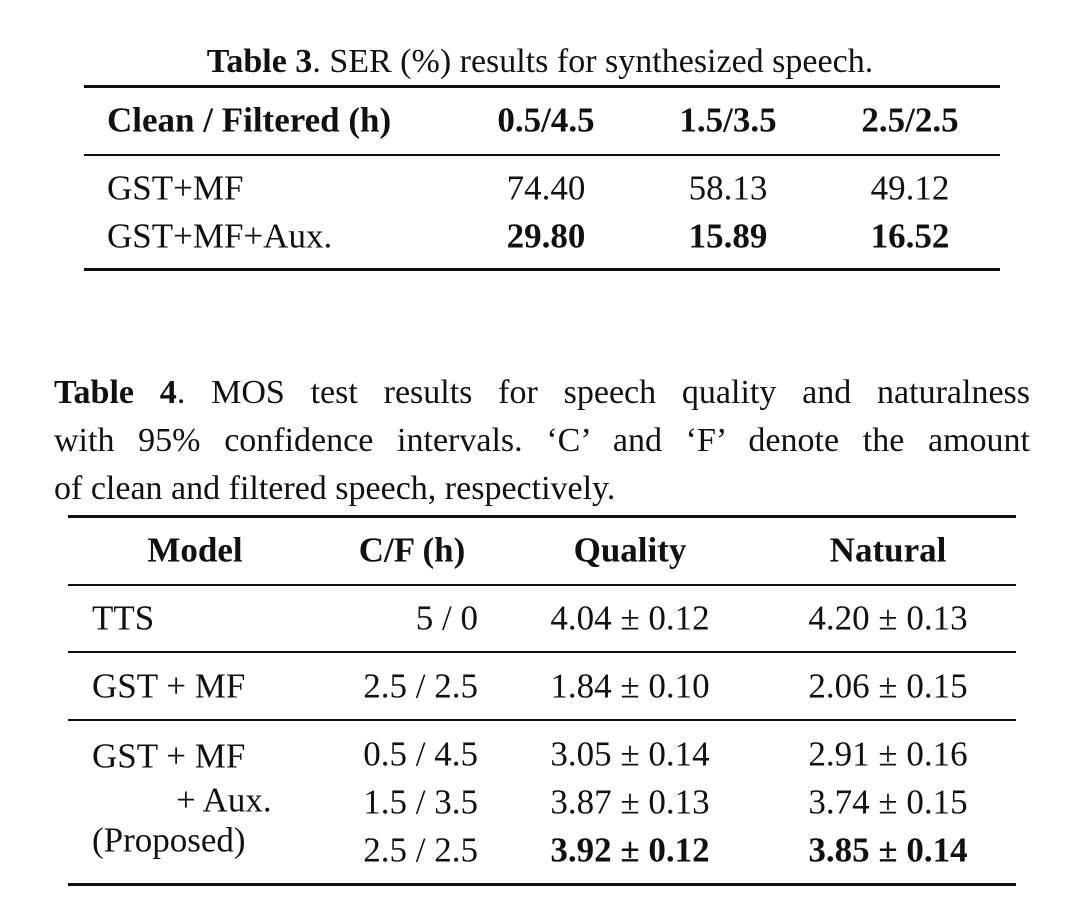 This screenshot has height=920, width=1080. I want to click on row-label: TTS, so click(123, 618).